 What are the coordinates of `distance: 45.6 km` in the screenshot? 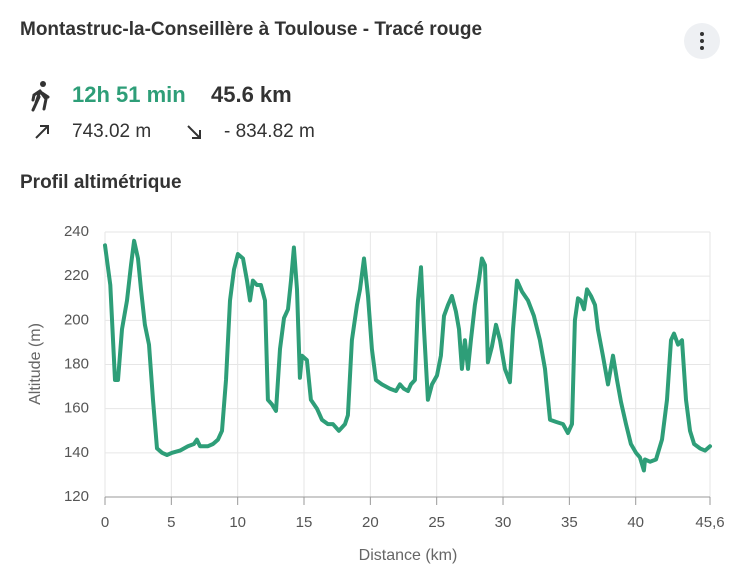 It's located at (251, 94).